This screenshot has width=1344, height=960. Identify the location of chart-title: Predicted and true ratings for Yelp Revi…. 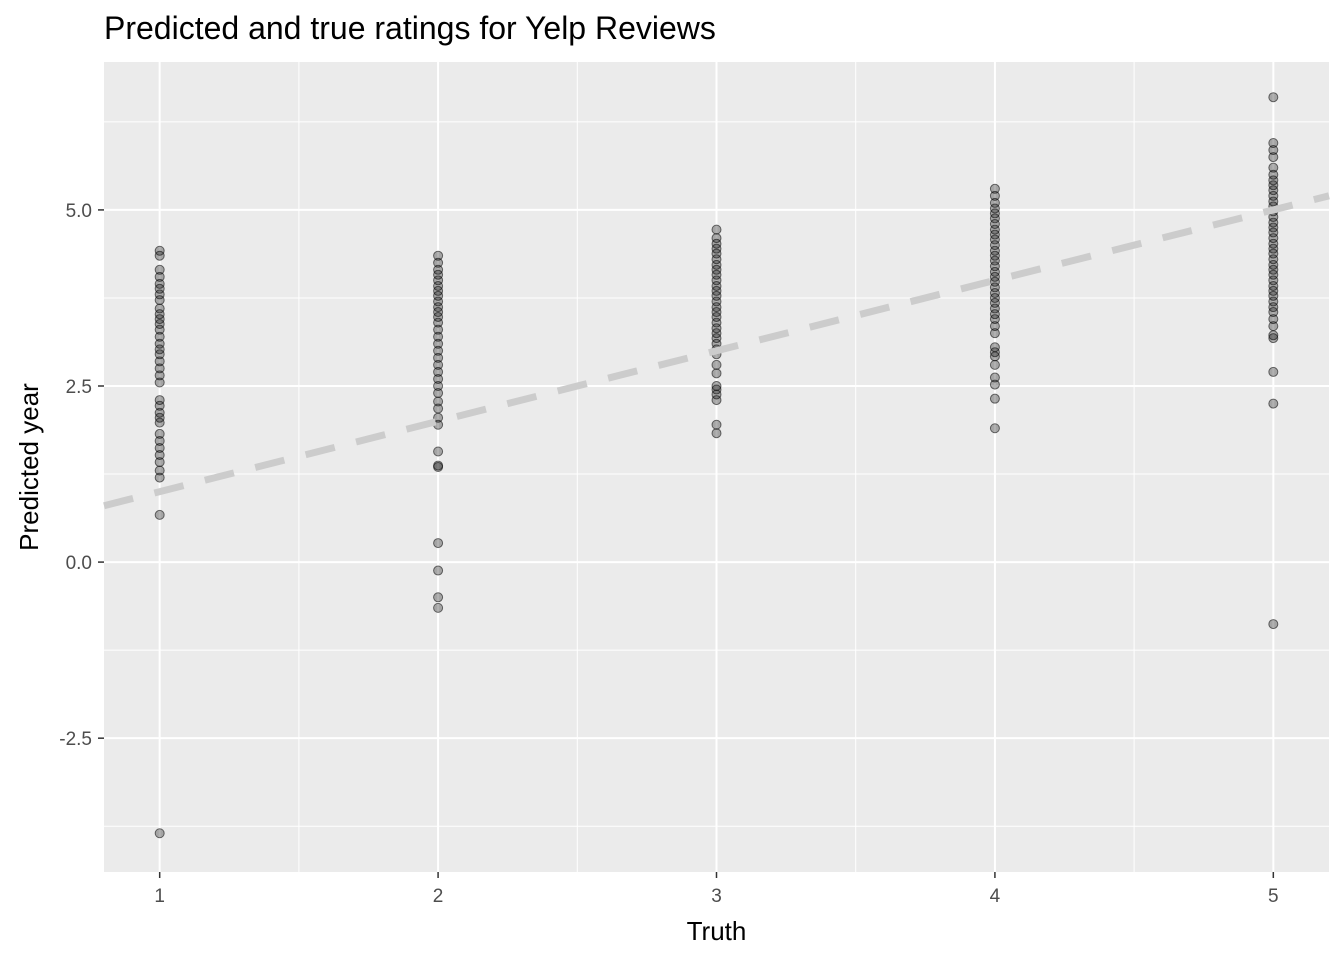
(410, 28).